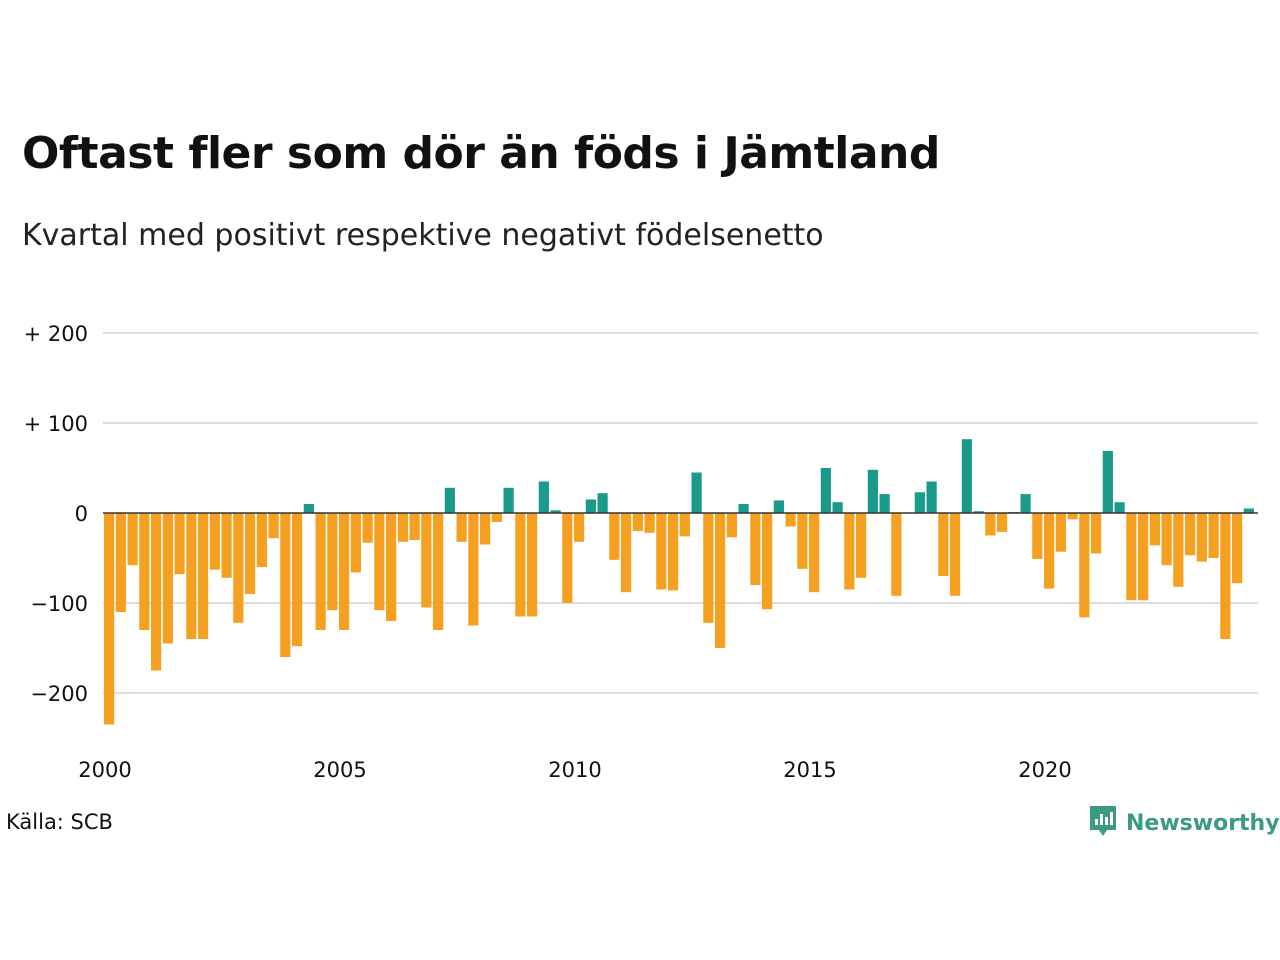 This screenshot has height=960, width=1280. I want to click on y-tick-label: + 200, so click(56, 334).